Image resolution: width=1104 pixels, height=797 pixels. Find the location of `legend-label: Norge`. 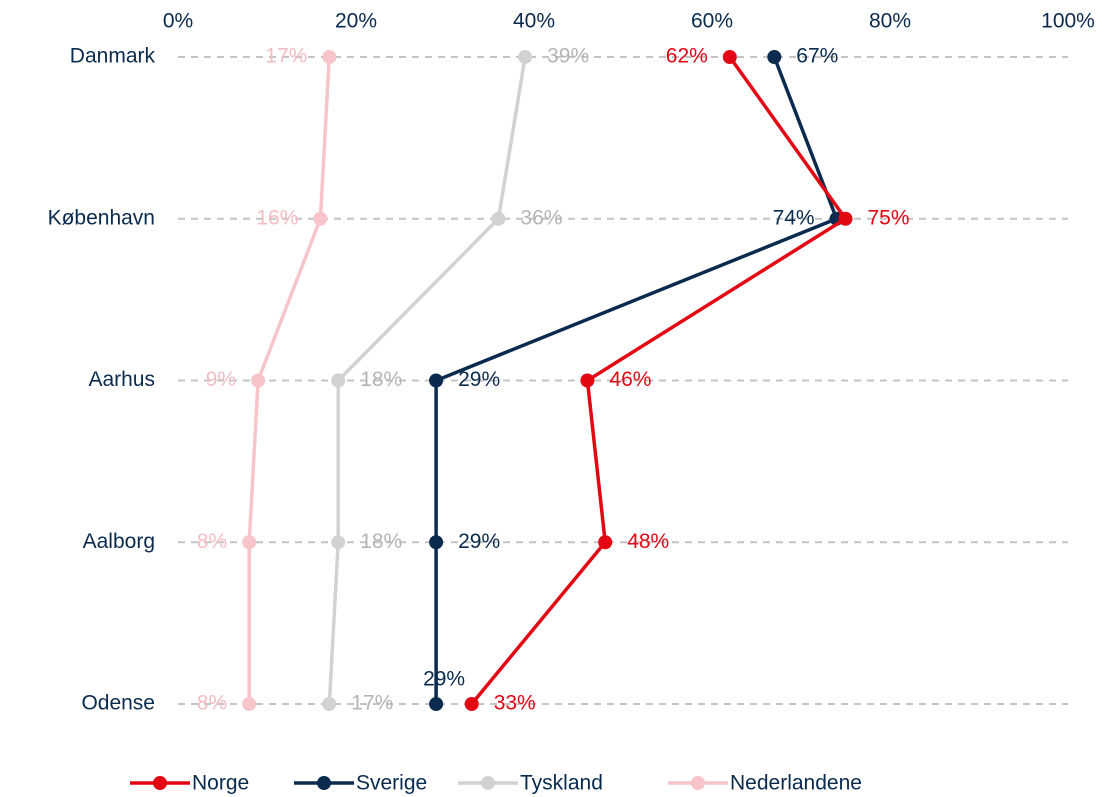

legend-label: Norge is located at coordinates (220, 783).